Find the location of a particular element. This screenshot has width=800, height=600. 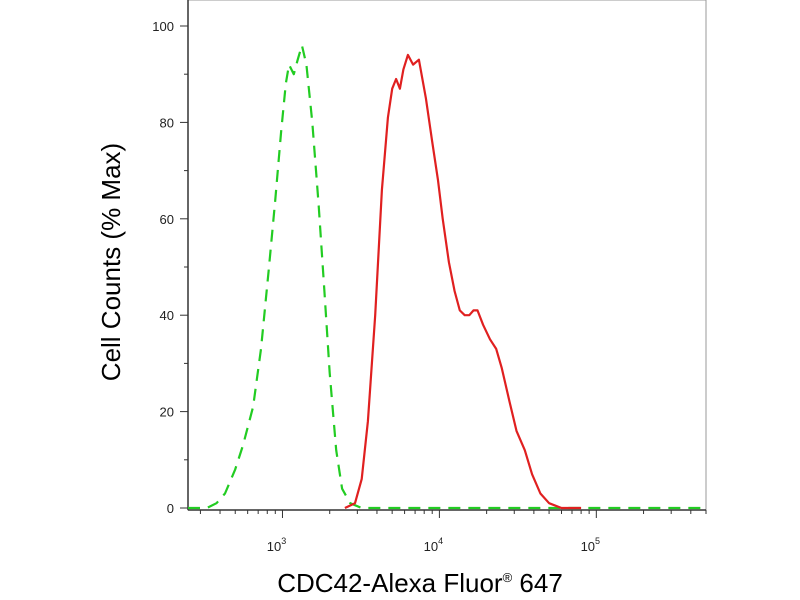

x-tick-label: 10³ is located at coordinates (276, 545).